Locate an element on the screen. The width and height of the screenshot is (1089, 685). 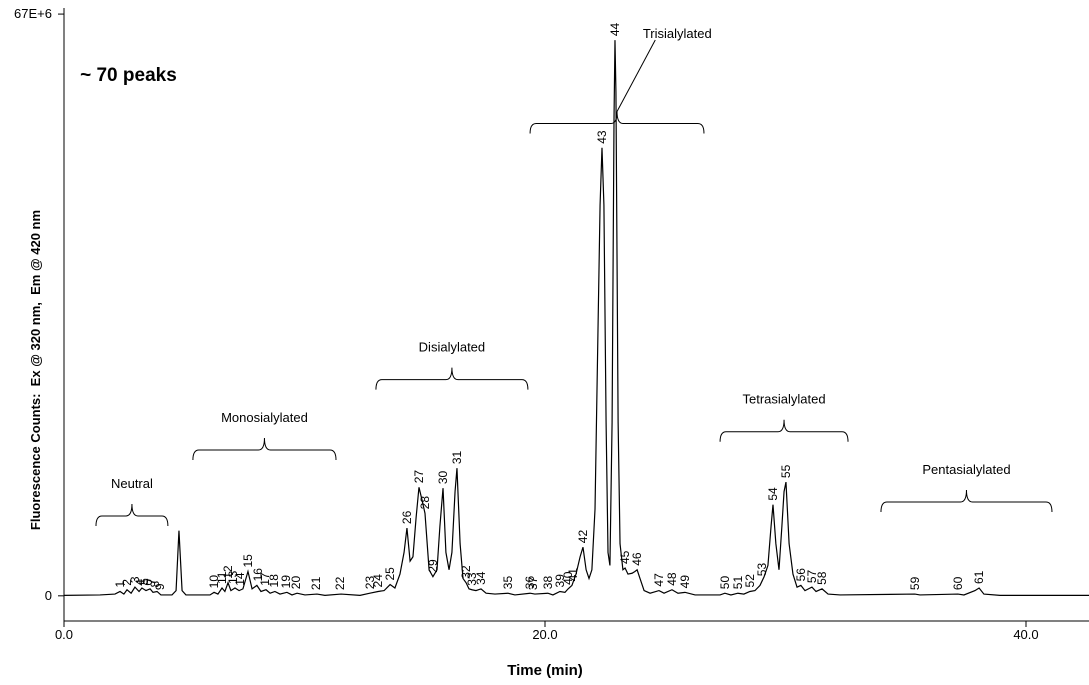
peak-label: 3 is located at coordinates (135, 579).